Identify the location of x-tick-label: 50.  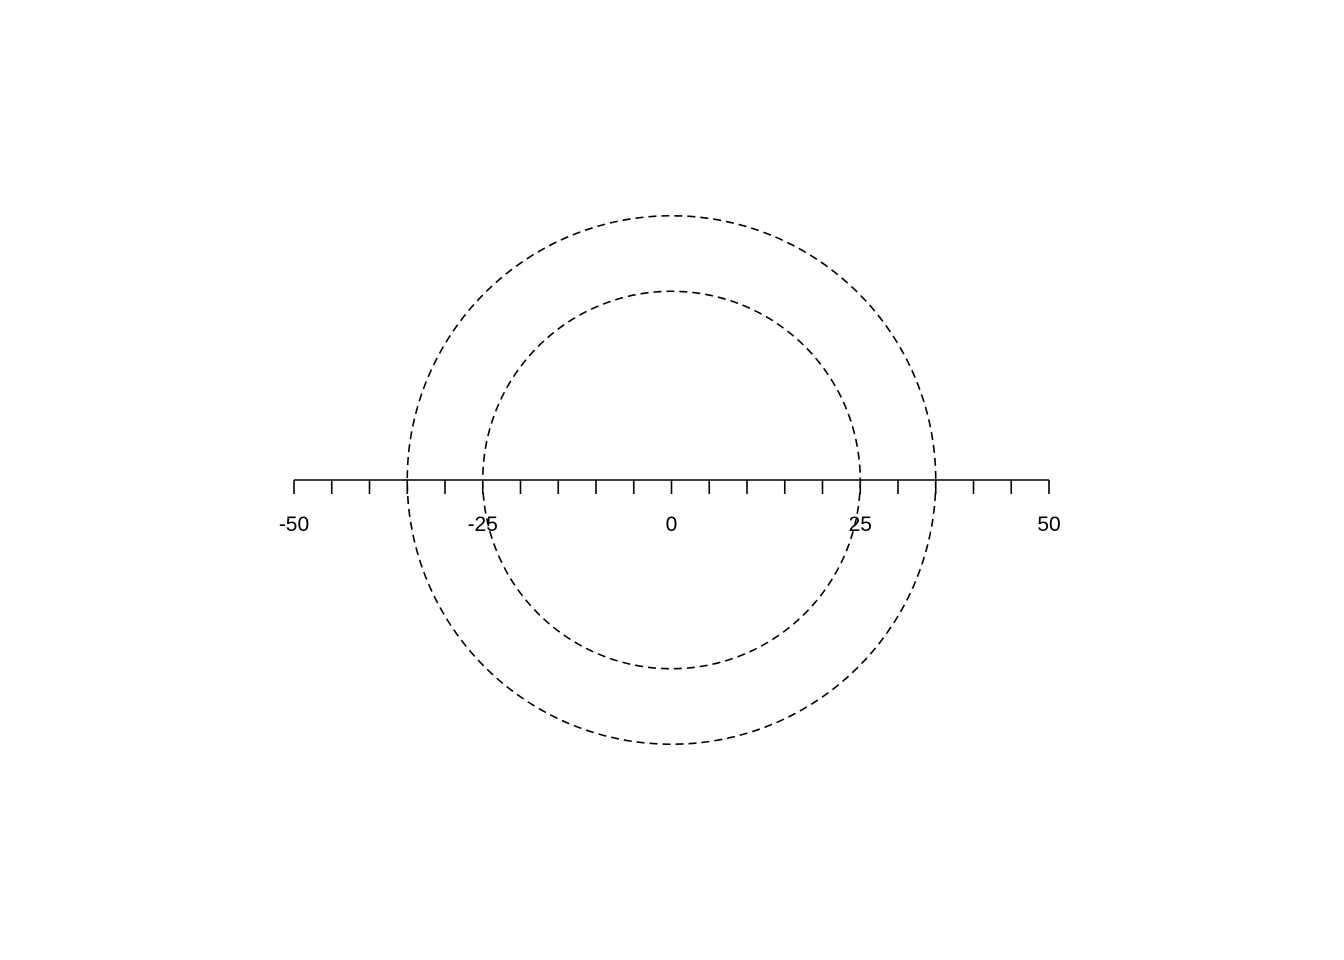
(1048, 524).